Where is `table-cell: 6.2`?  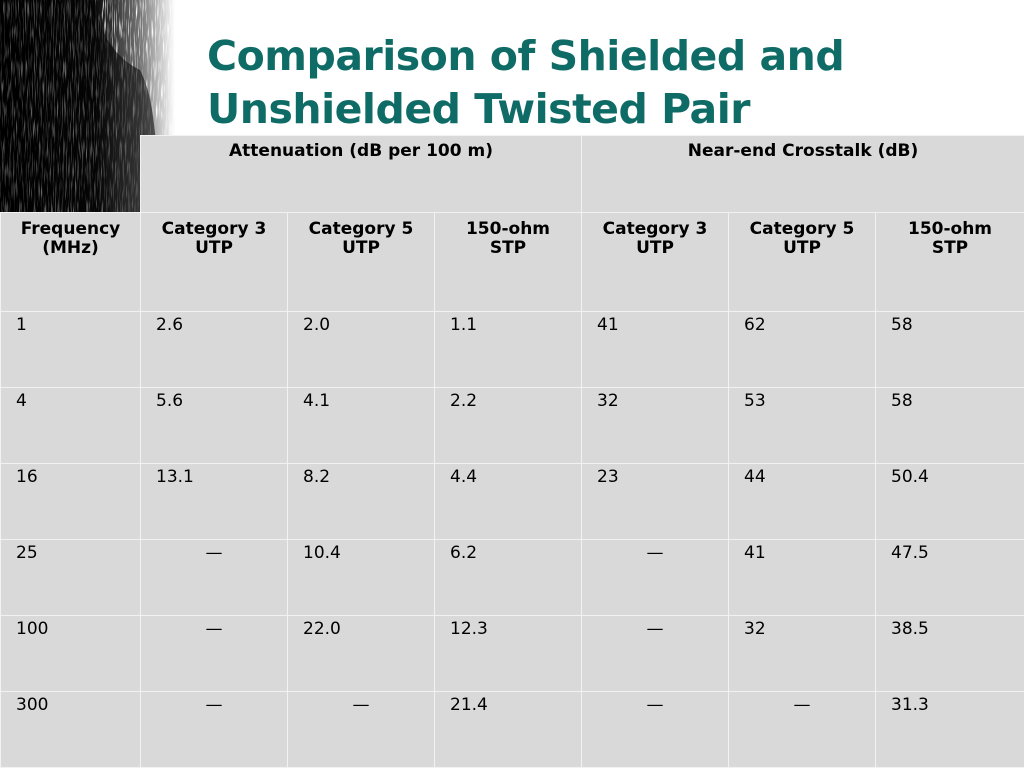 table-cell: 6.2 is located at coordinates (508, 577).